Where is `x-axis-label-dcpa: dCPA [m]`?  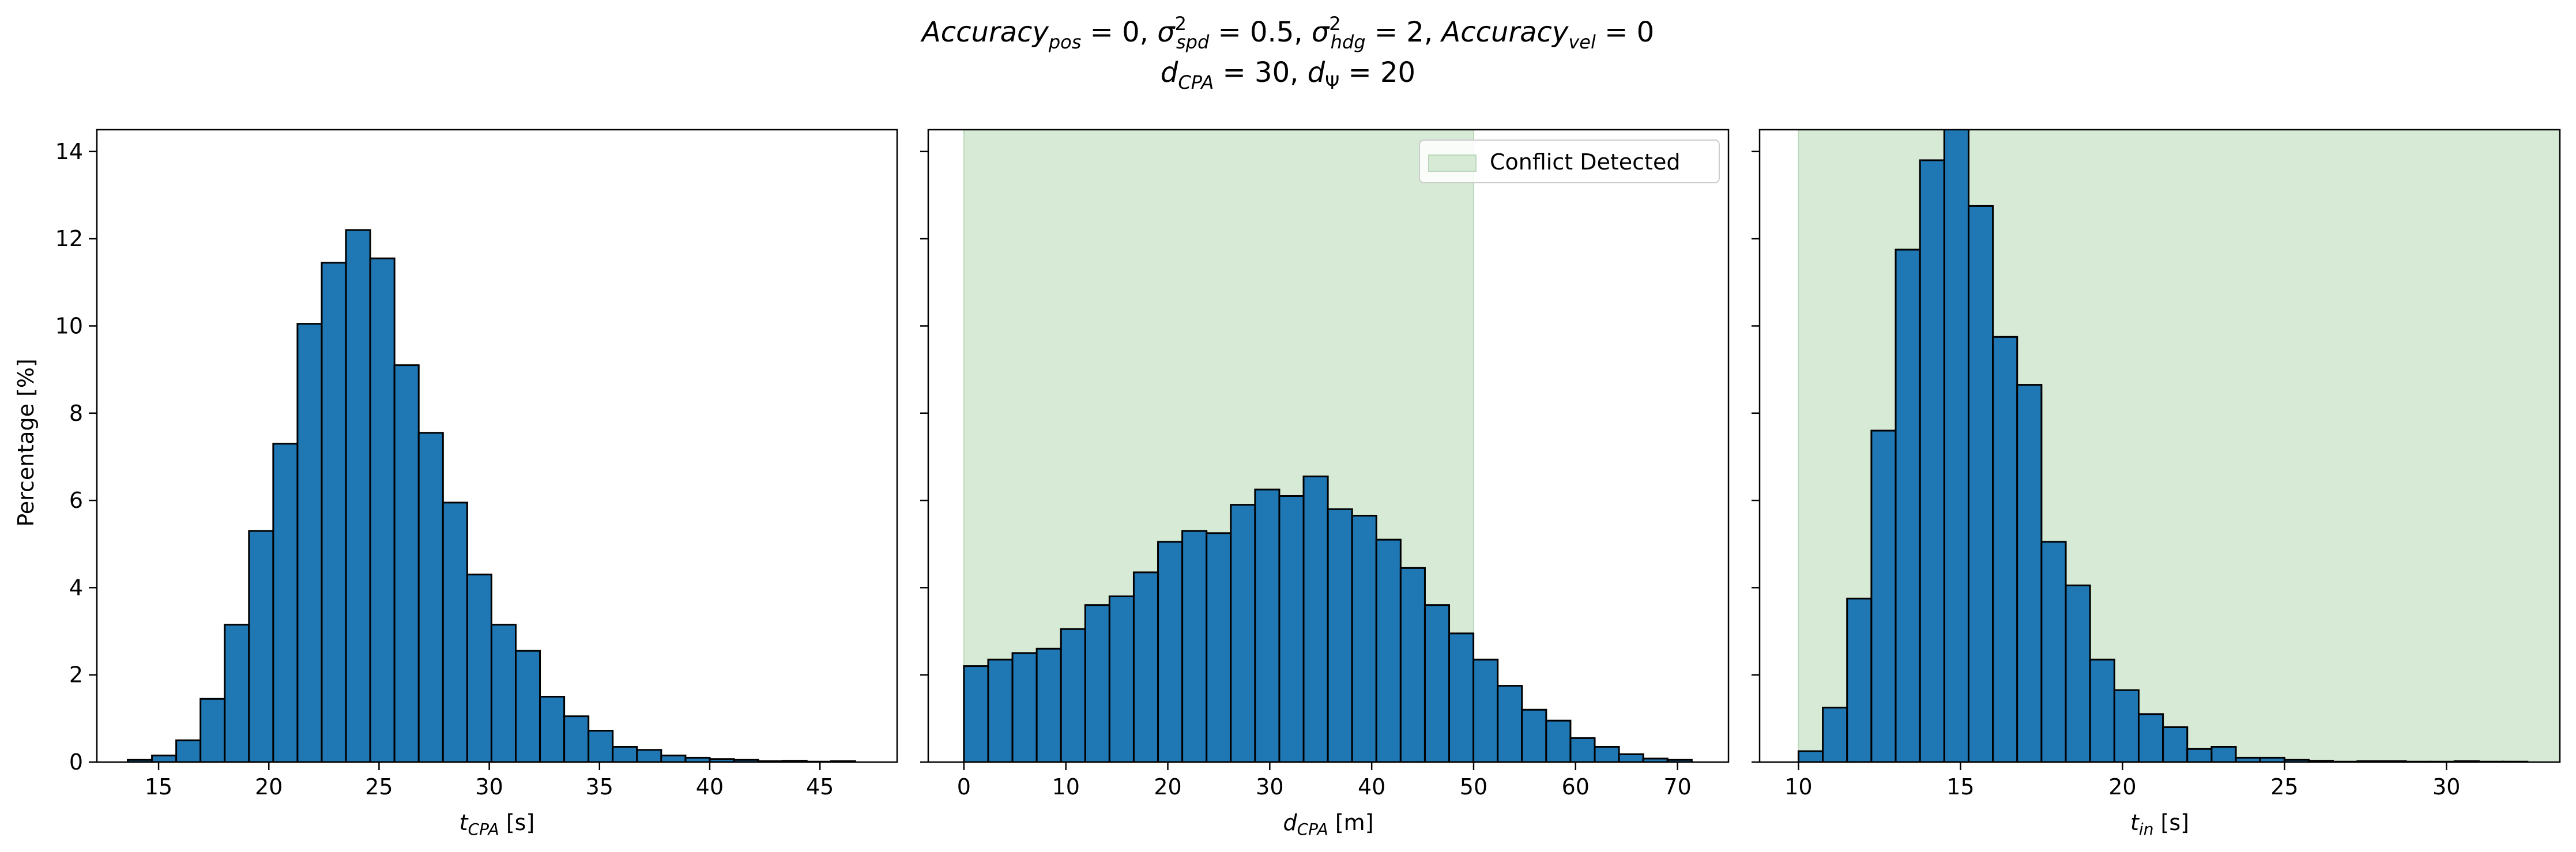
x-axis-label-dcpa: dCPA [m] is located at coordinates (1328, 825).